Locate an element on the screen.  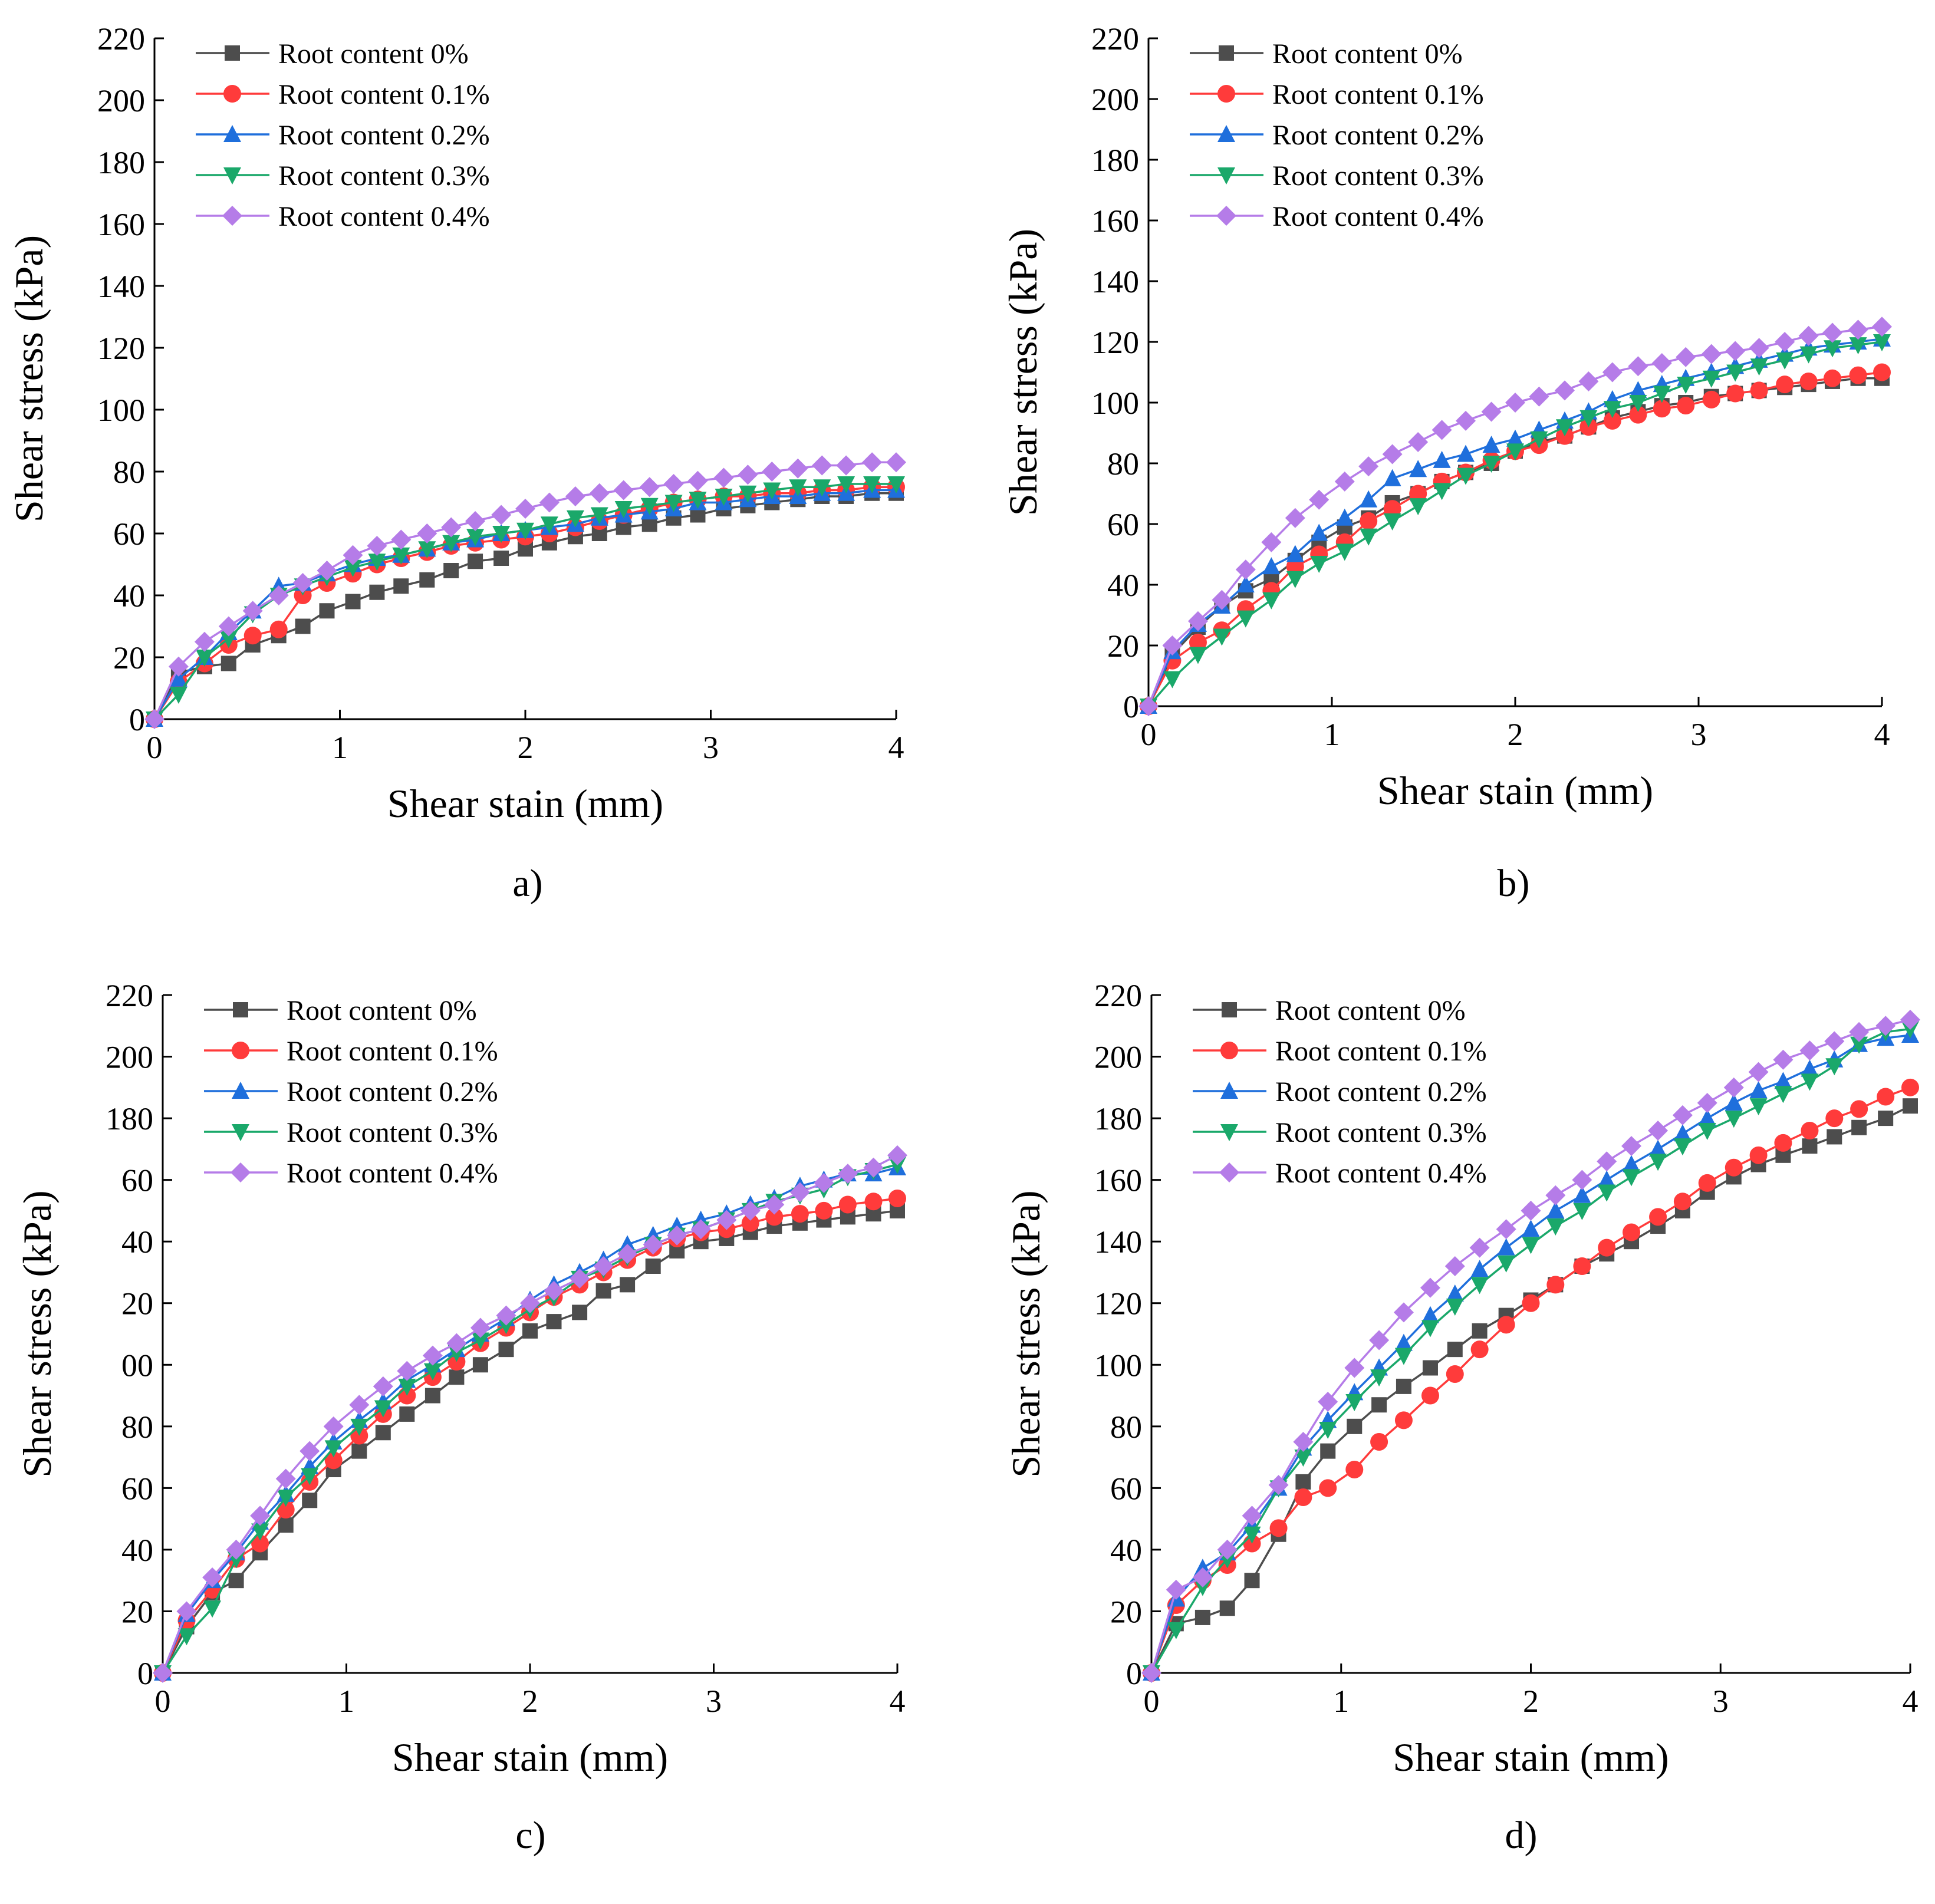
x-tick-label: 4 is located at coordinates (1882, 734).